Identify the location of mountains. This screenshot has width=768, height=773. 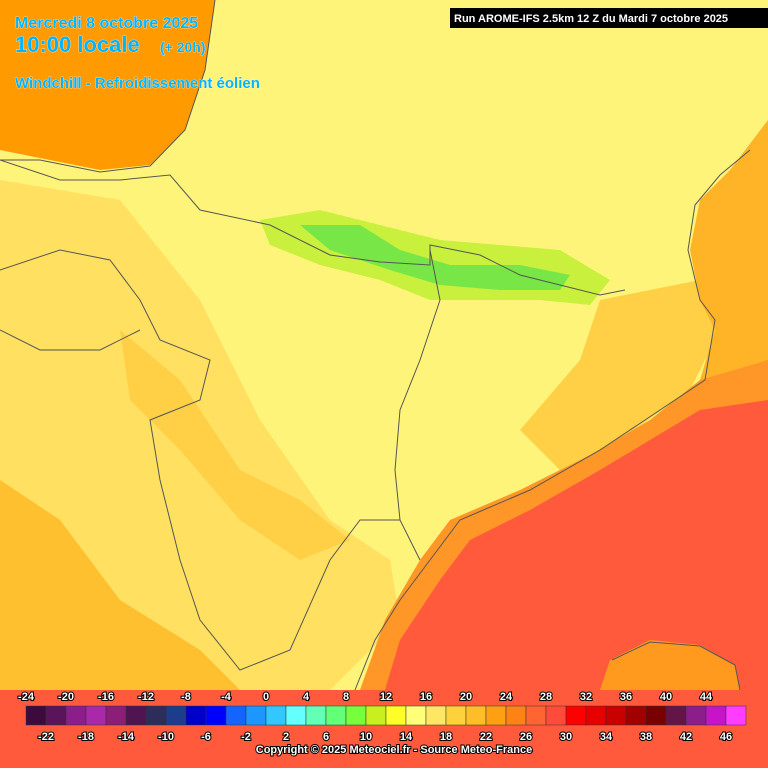
(435, 257).